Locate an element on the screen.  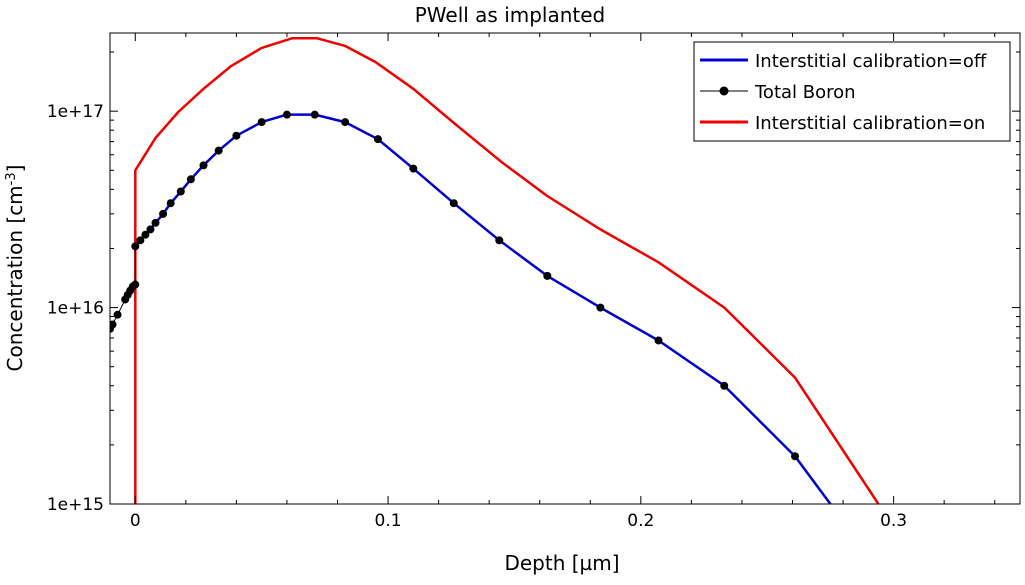
x-tick-label: 0.1 is located at coordinates (388, 521).